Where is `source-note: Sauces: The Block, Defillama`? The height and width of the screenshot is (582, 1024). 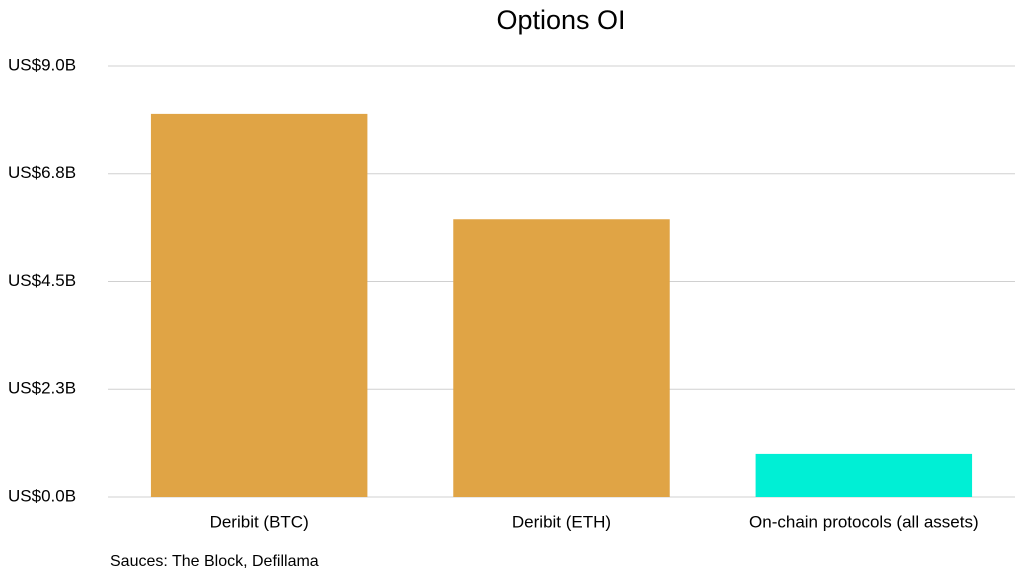
source-note: Sauces: The Block, Defillama is located at coordinates (214, 561).